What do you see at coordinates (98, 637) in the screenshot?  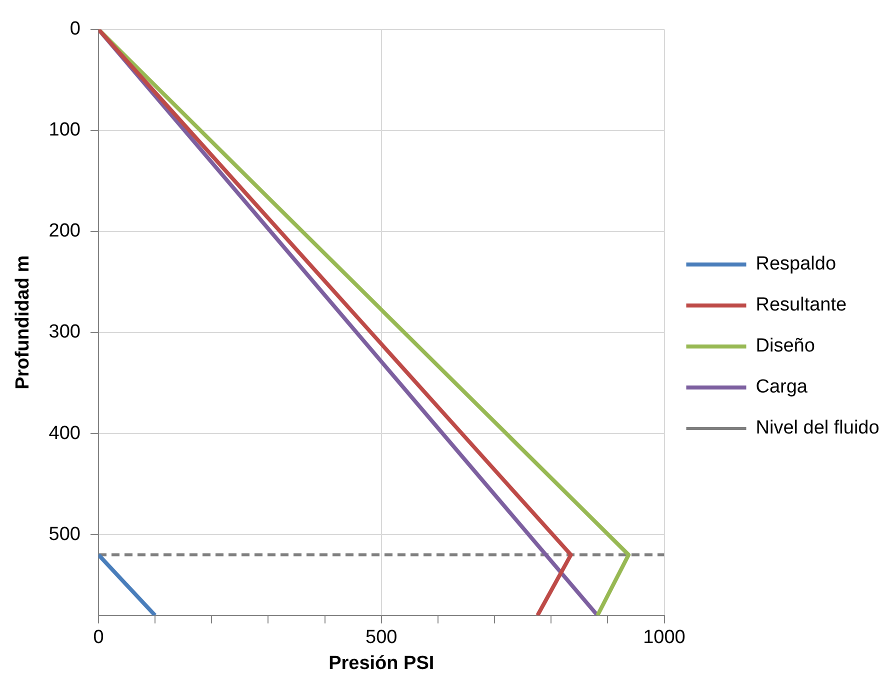 I see `x-tick-label: 0` at bounding box center [98, 637].